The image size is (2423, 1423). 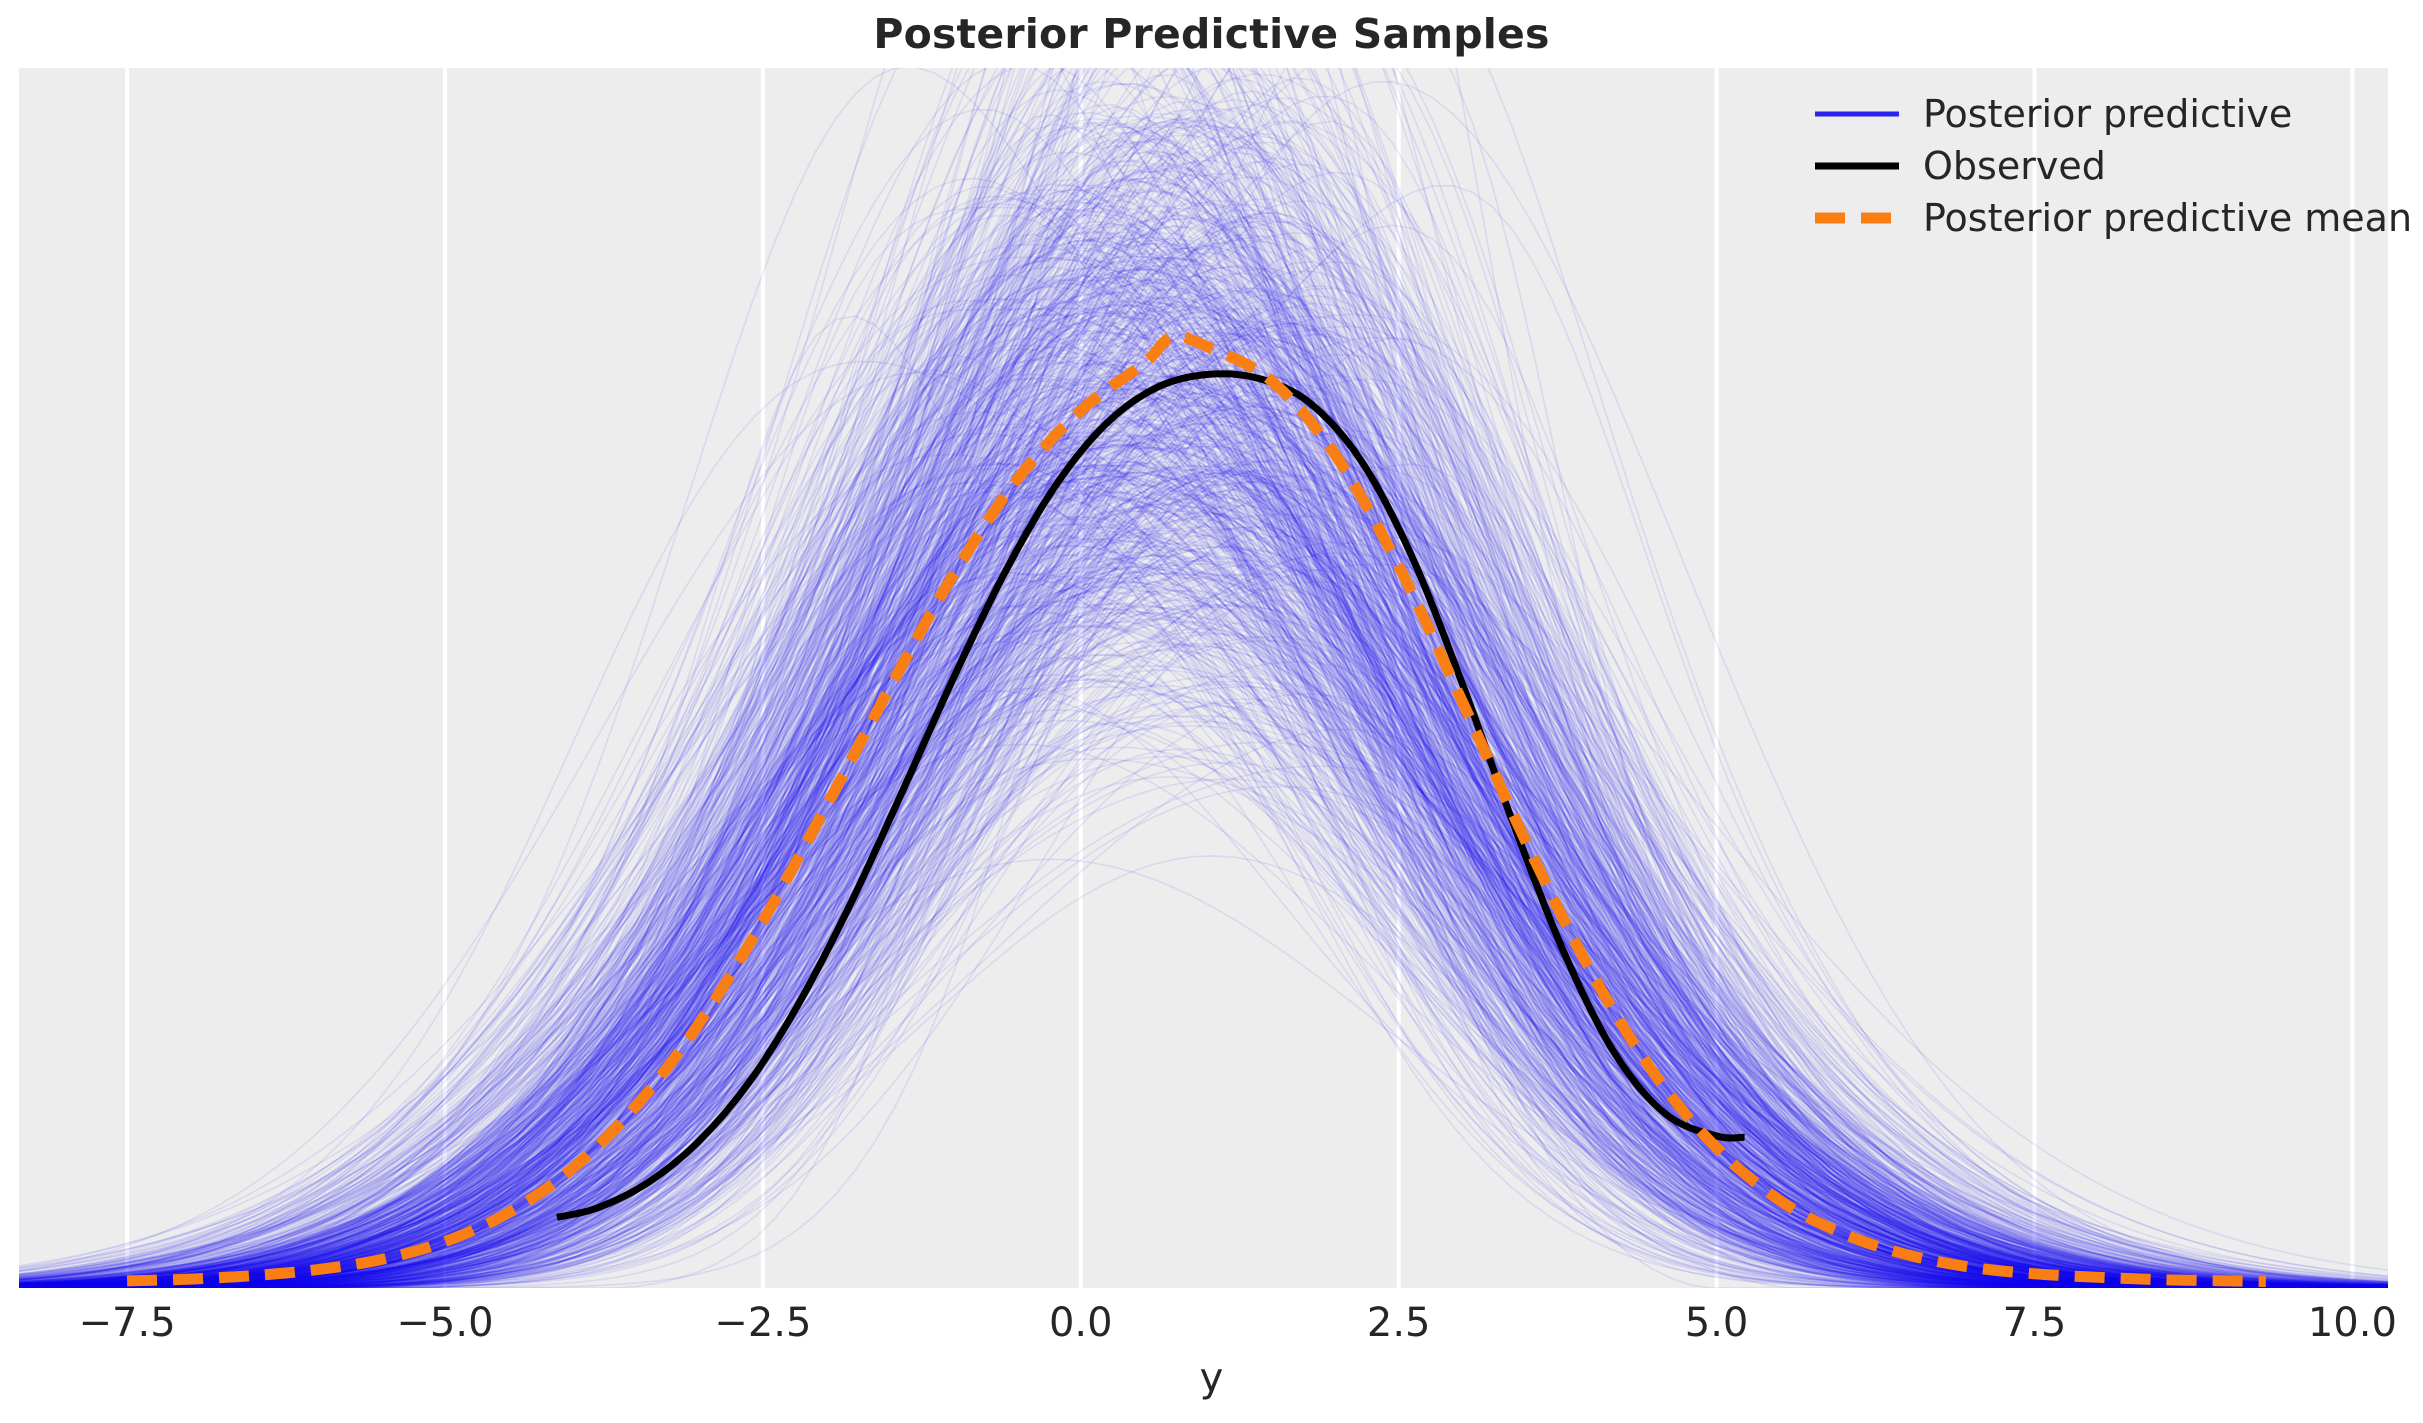 I want to click on legend-handle-icon, so click(x=1857, y=114).